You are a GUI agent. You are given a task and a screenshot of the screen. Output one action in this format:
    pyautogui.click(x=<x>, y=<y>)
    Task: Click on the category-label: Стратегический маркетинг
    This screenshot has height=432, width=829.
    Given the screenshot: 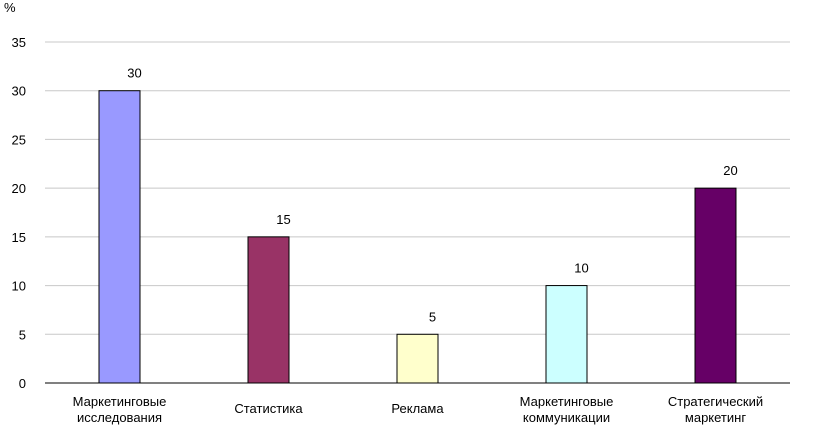 What is the action you would take?
    pyautogui.click(x=715, y=409)
    